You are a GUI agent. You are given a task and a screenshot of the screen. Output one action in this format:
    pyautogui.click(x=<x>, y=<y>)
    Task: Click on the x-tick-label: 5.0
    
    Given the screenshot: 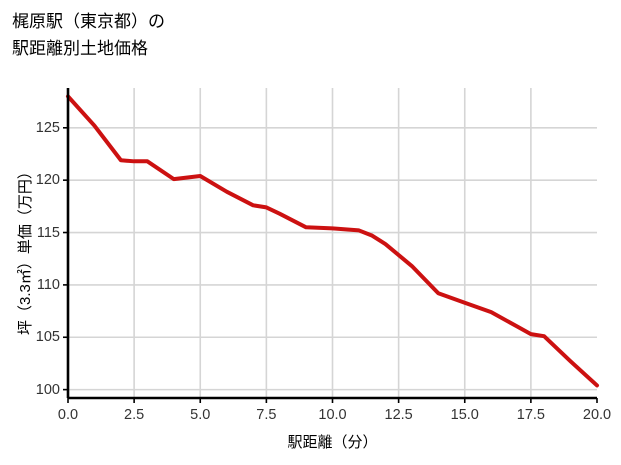 What is the action you would take?
    pyautogui.click(x=200, y=415)
    